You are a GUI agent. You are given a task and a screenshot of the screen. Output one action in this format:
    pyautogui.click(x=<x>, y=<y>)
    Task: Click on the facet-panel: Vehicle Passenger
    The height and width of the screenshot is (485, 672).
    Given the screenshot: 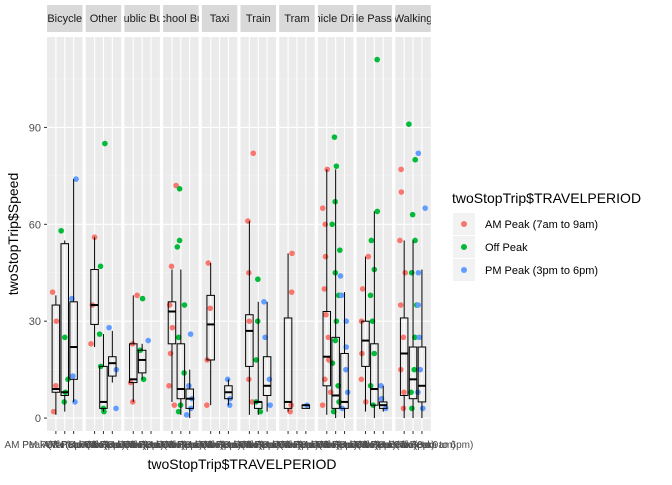 What is the action you would take?
    pyautogui.click(x=374, y=219)
    